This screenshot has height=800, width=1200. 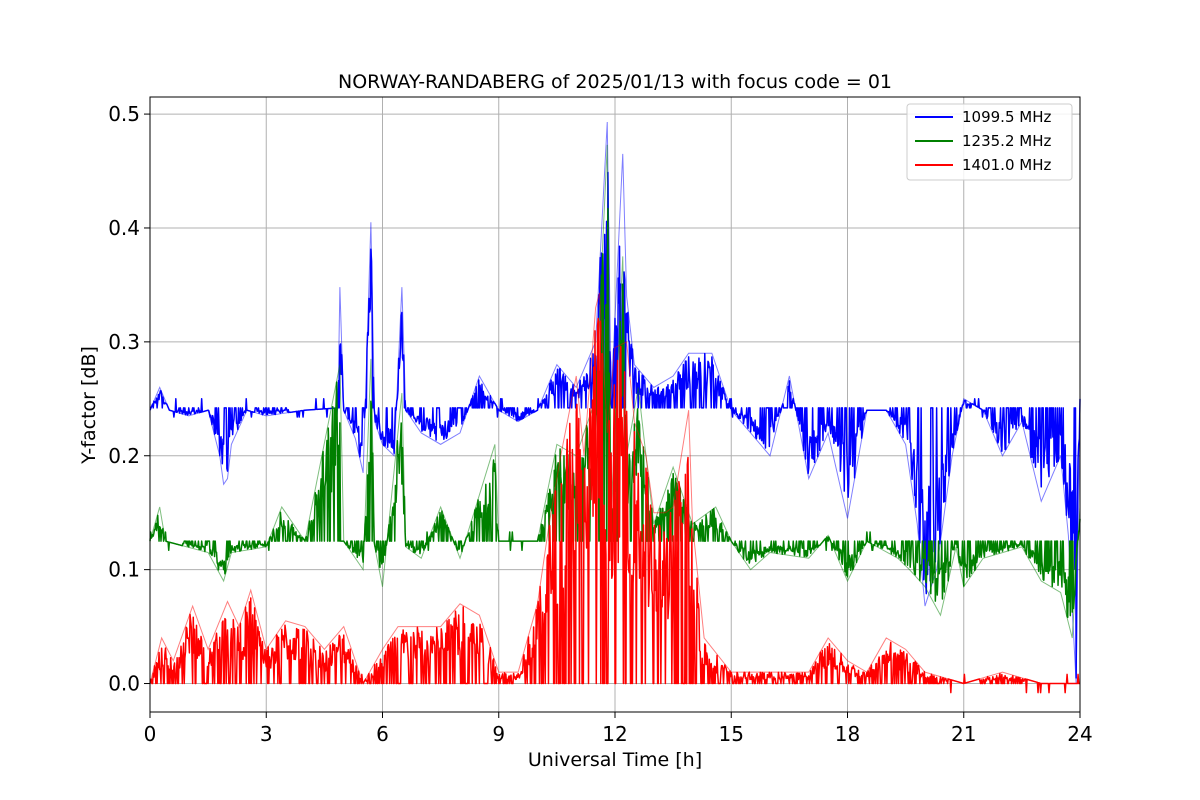 I want to click on y-axis-label: Y-factor [dB], so click(x=89, y=405).